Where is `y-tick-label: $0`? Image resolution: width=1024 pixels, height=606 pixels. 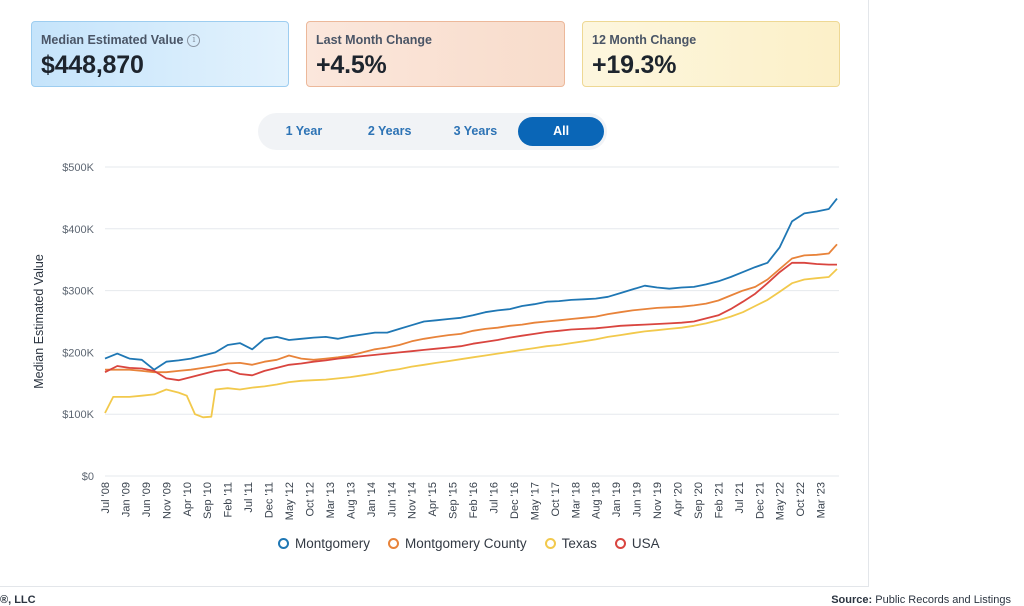 y-tick-label: $0 is located at coordinates (88, 477).